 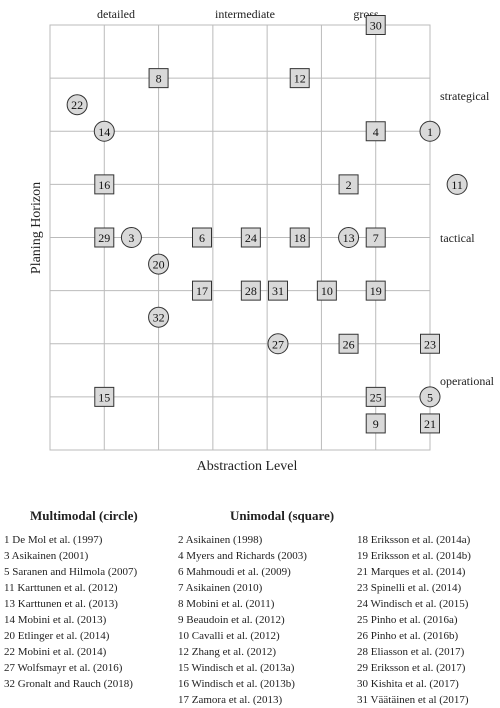 I want to click on legend-entry-unimodal: 28 Eliasson et al. (2017), so click(x=411, y=652).